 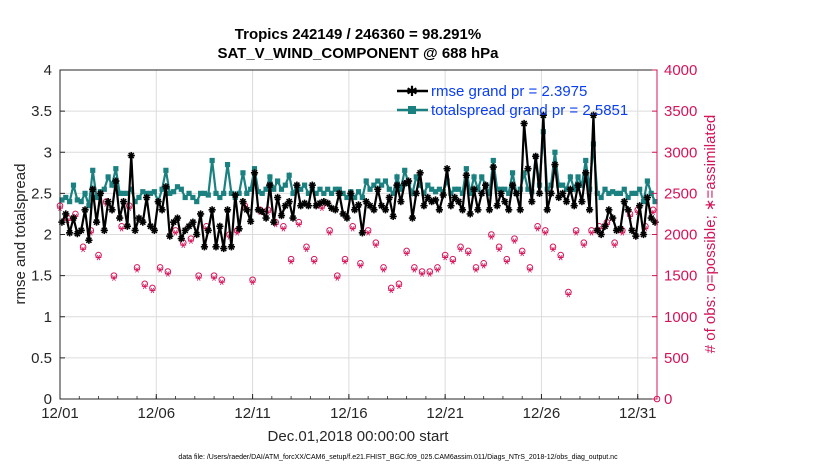 I want to click on y-axis-left-label: rmse and totalspread, so click(x=20, y=234).